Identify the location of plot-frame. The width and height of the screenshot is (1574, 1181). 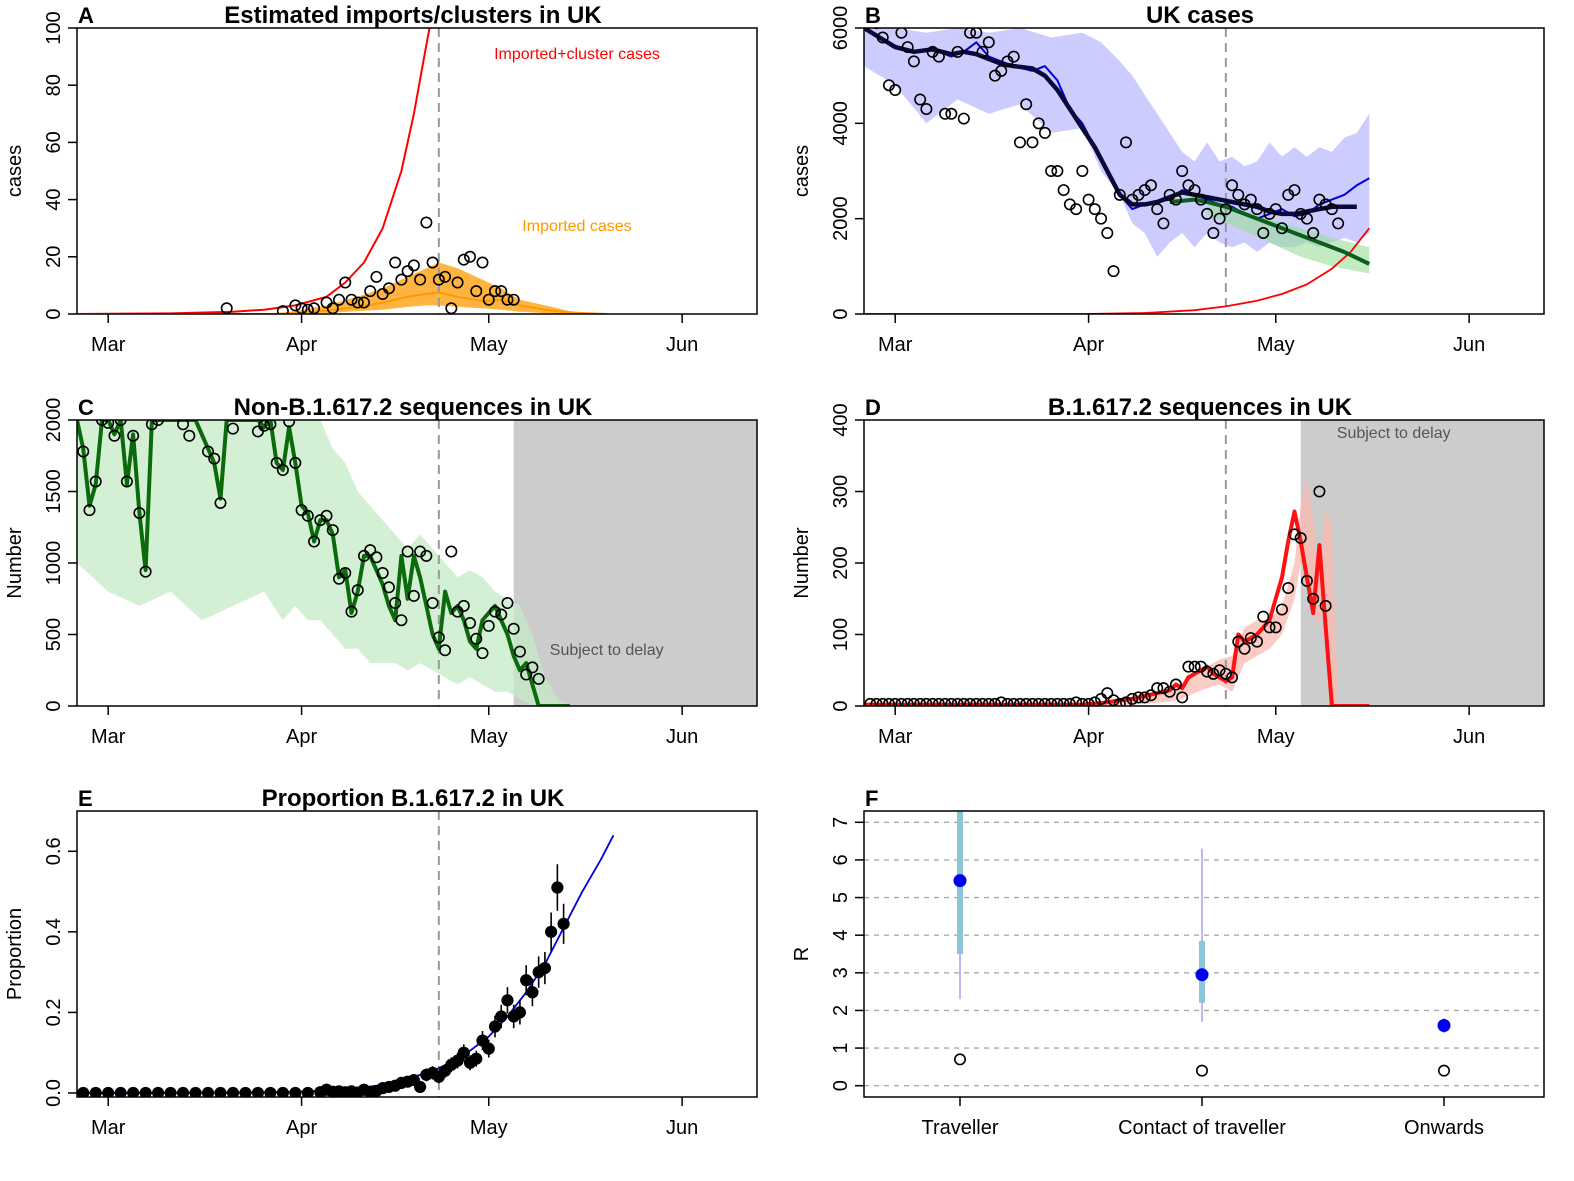
(1204, 171).